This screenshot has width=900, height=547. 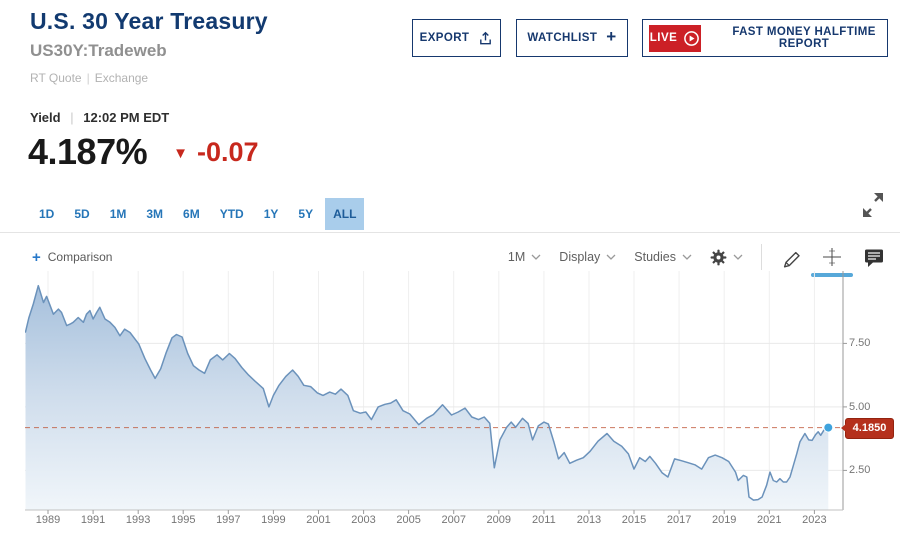 I want to click on tab-1d: 1D, so click(x=47, y=214).